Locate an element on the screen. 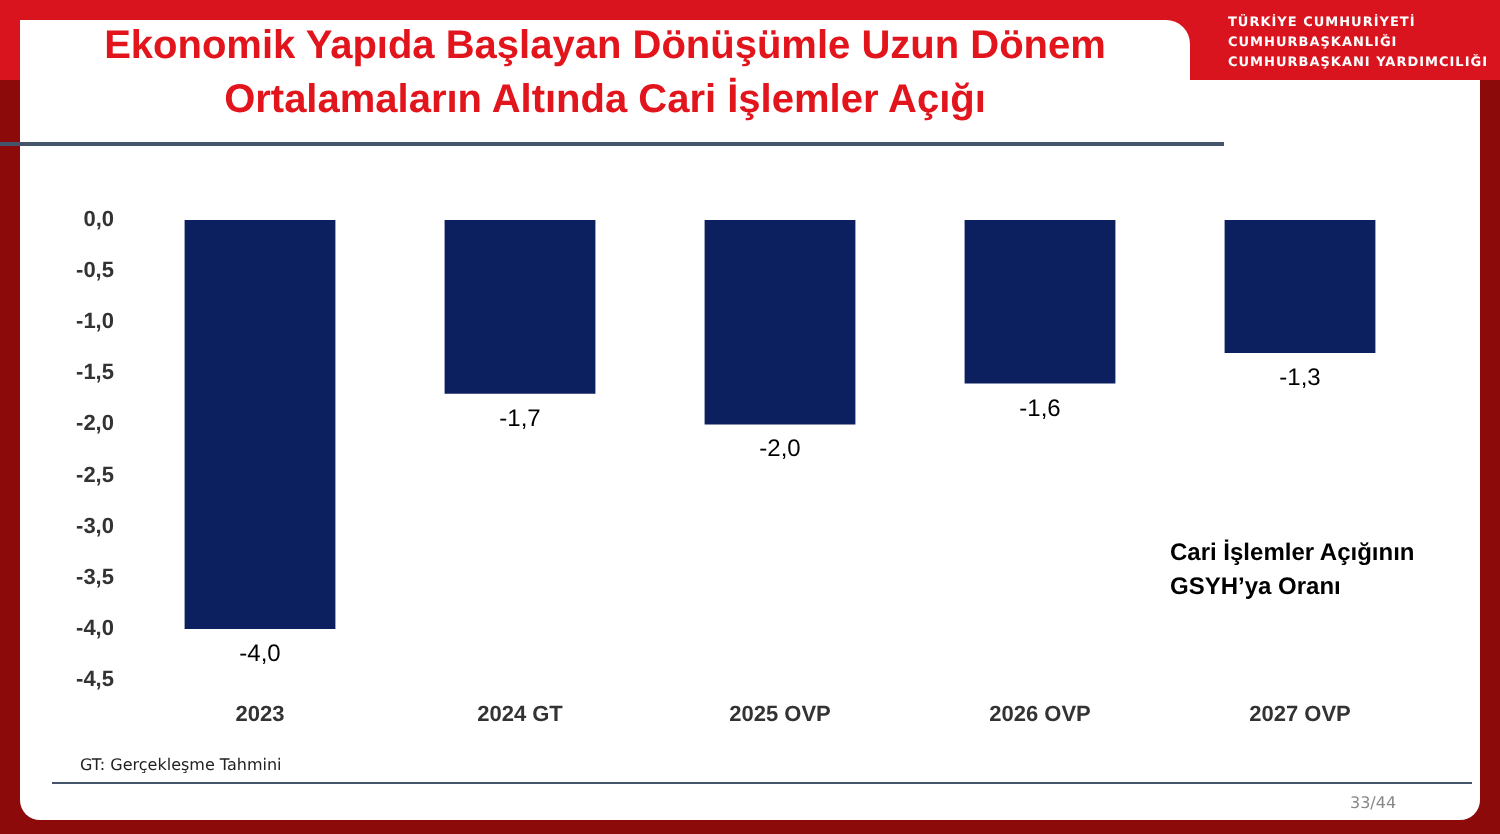 This screenshot has width=1500, height=834. annotation: Cari İşlemler Açığının GSYH’ya Oranı is located at coordinates (1292, 570).